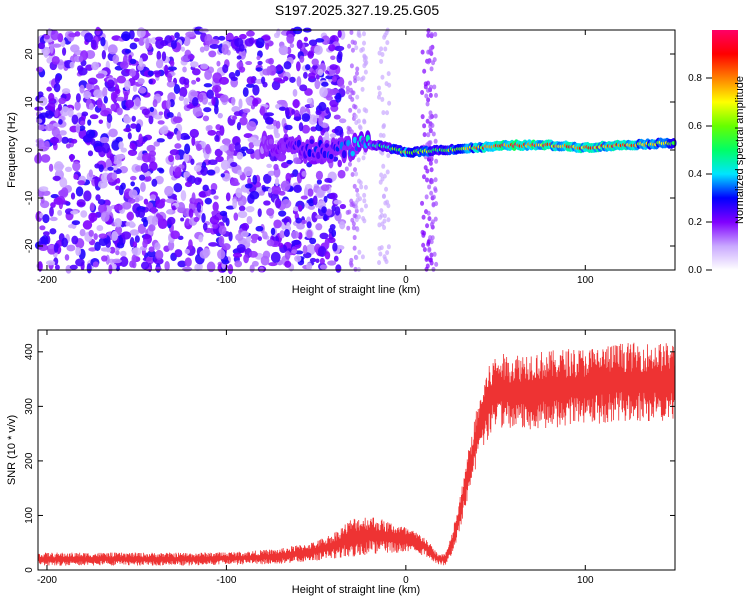 The width and height of the screenshot is (750, 600). Describe the element at coordinates (47, 580) in the screenshot. I see `x-tick-label: -200` at that location.